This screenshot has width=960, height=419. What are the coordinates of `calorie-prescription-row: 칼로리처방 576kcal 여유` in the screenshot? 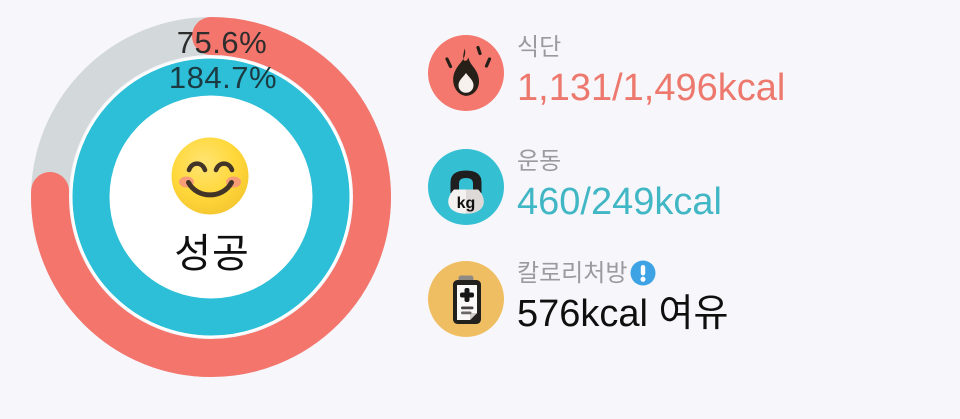 It's located at (578, 298).